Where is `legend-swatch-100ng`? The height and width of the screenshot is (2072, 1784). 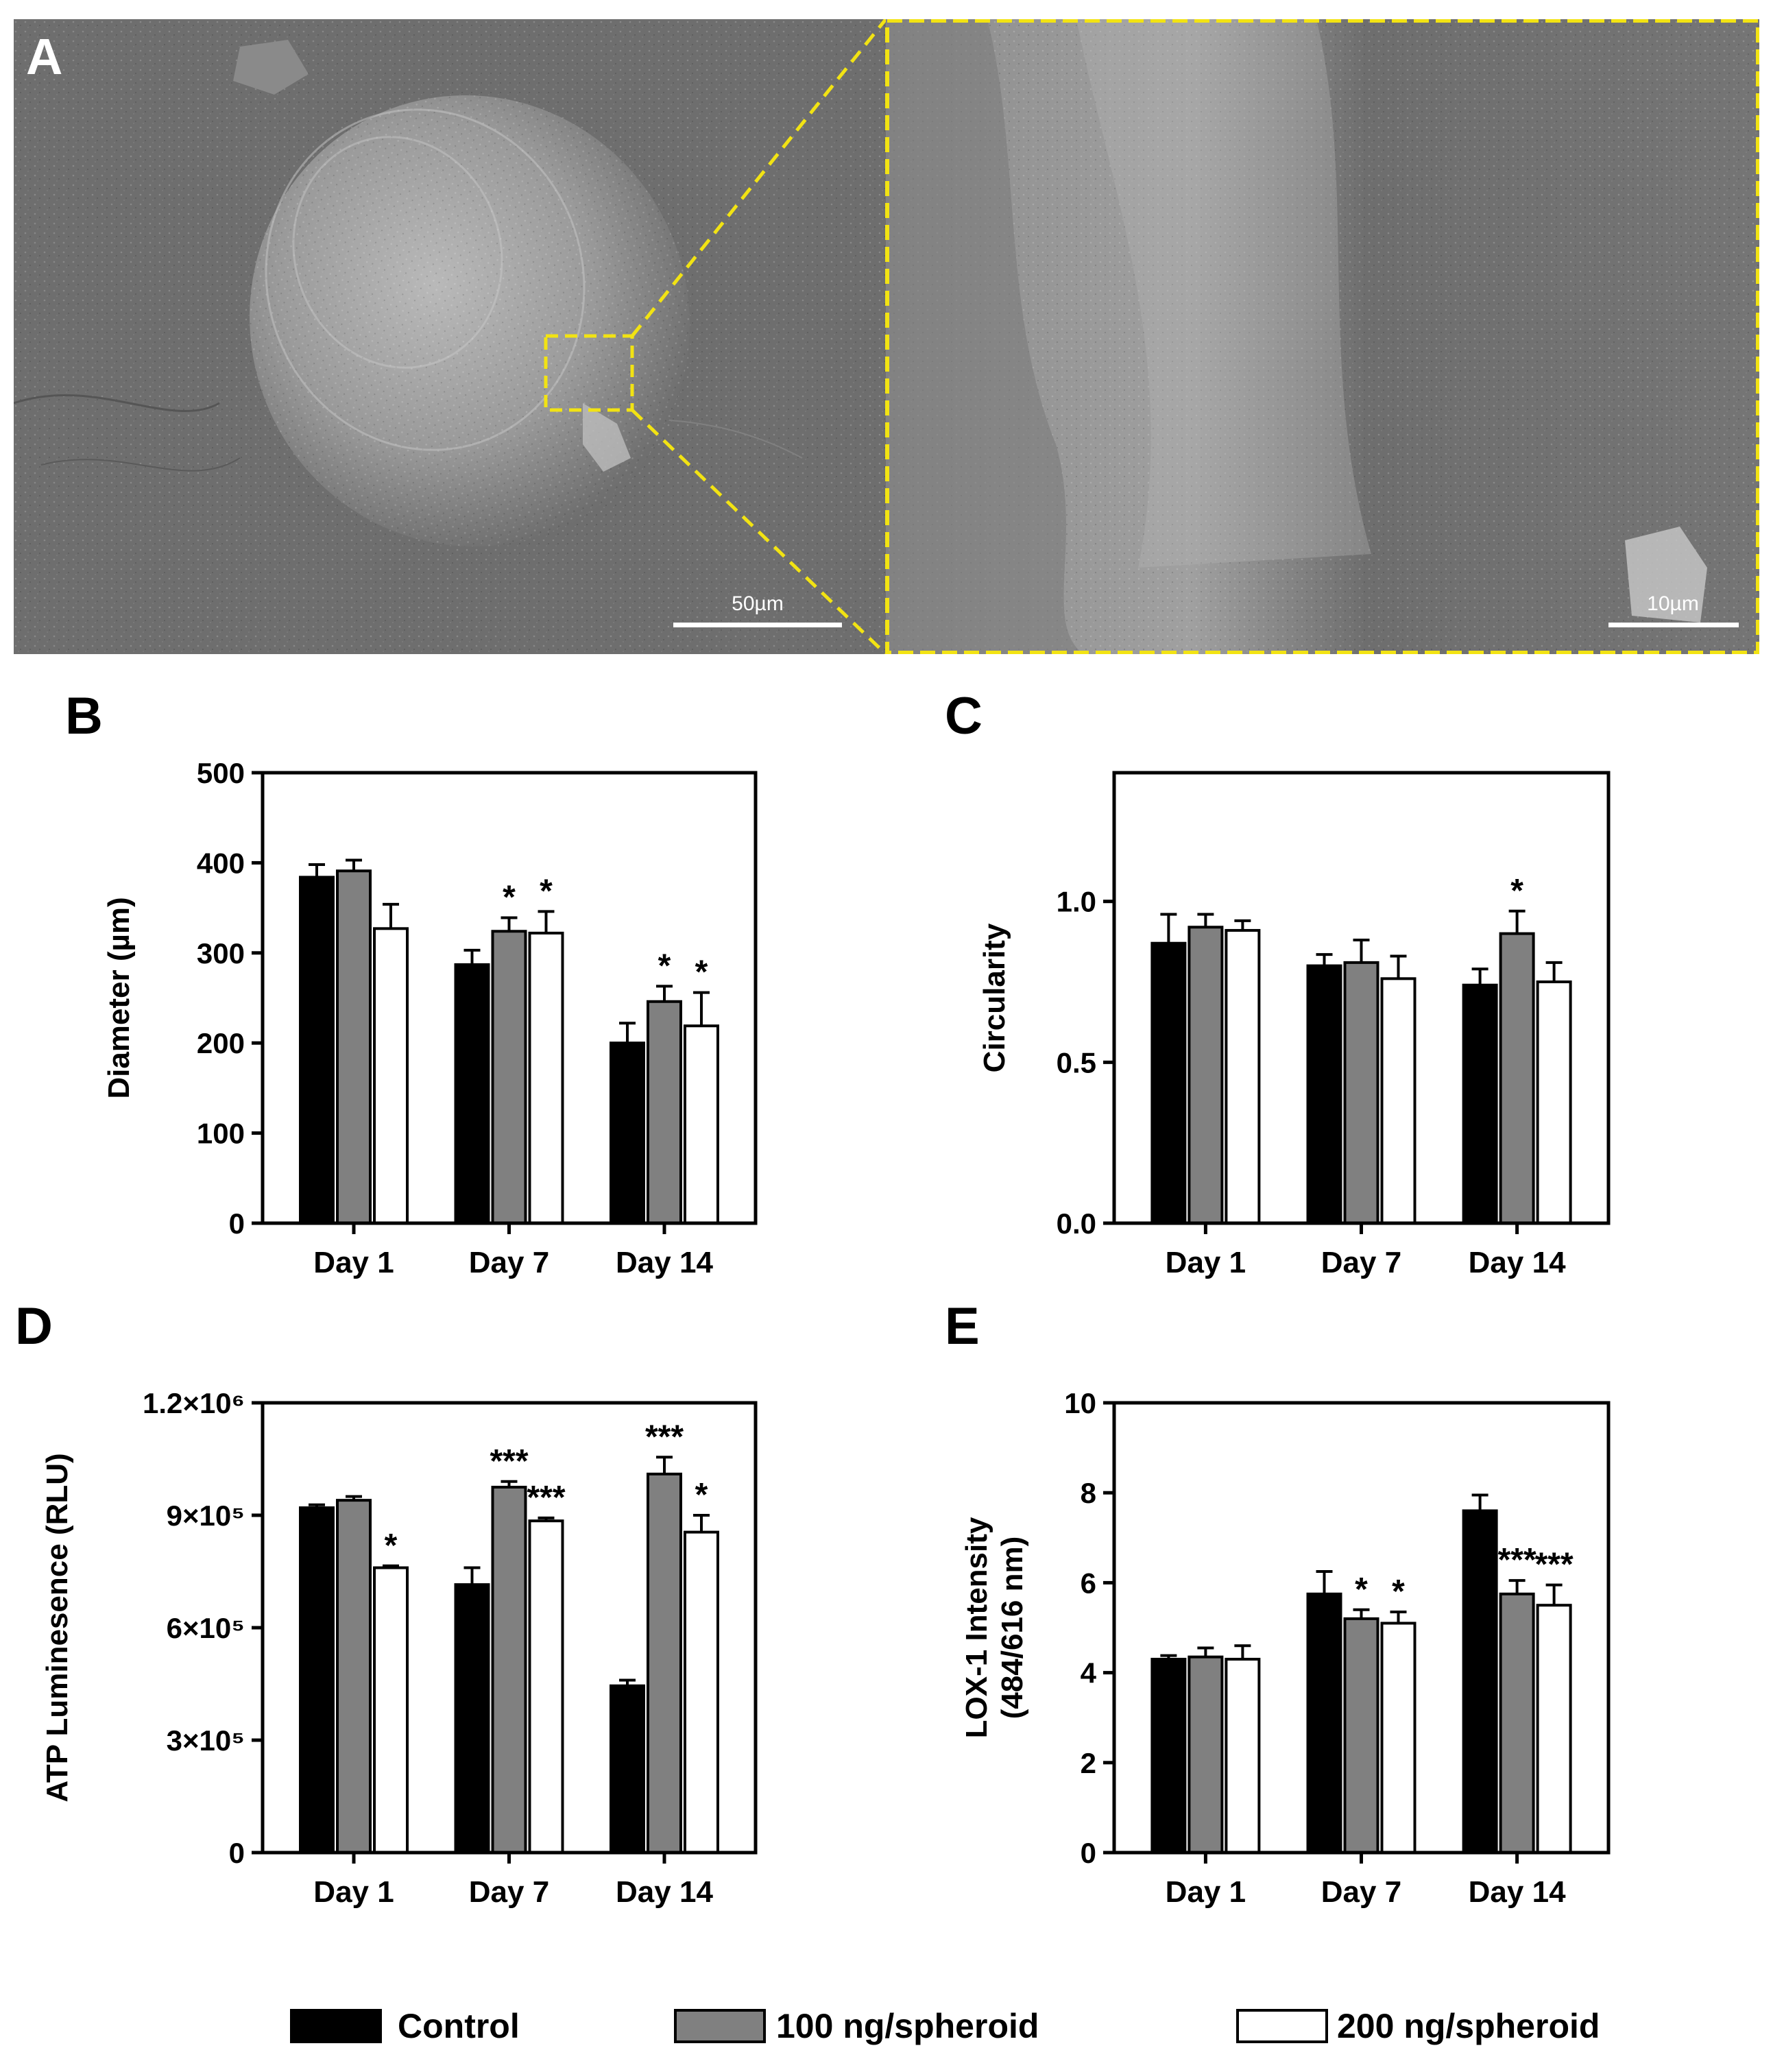 legend-swatch-100ng is located at coordinates (720, 2026).